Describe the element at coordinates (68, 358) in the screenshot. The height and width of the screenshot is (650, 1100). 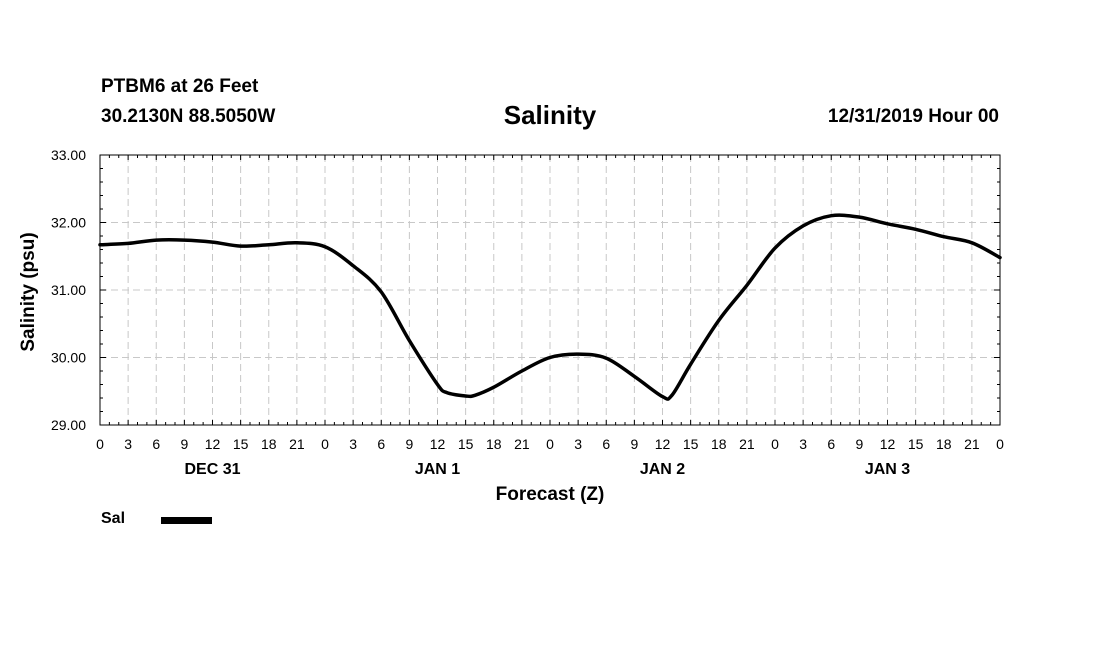
I see `y-tick-label: 30.00` at that location.